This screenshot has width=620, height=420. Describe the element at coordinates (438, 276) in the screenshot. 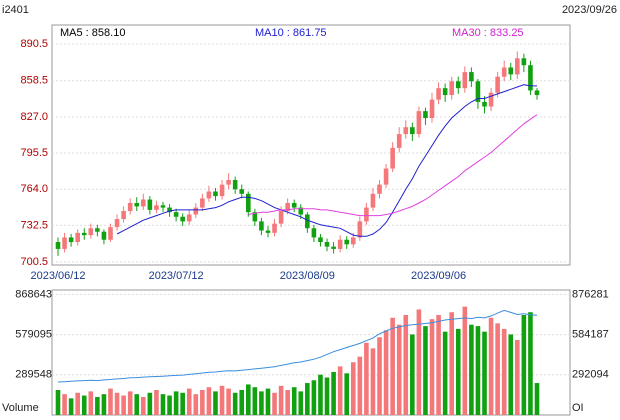

I see `x-tick-label: 2023/09/06` at that location.